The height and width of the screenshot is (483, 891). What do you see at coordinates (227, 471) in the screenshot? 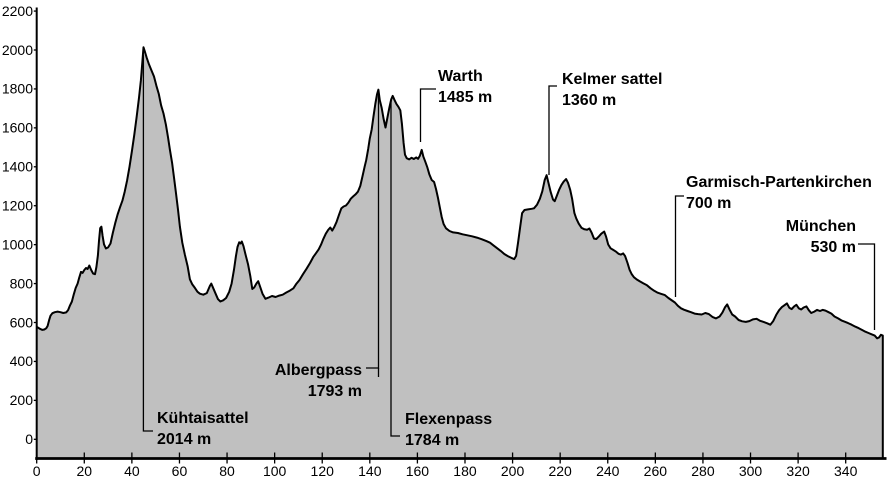
I see `x-tick-label-80: 80` at bounding box center [227, 471].